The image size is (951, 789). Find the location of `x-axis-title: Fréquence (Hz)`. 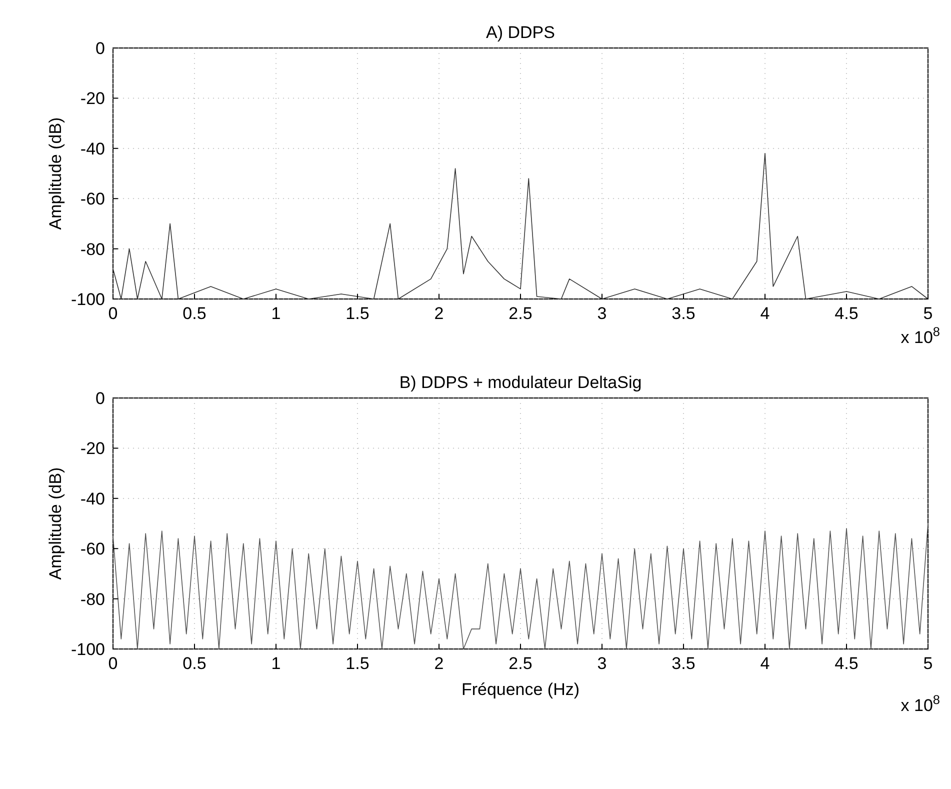

x-axis-title: Fréquence (Hz) is located at coordinates (520, 689).